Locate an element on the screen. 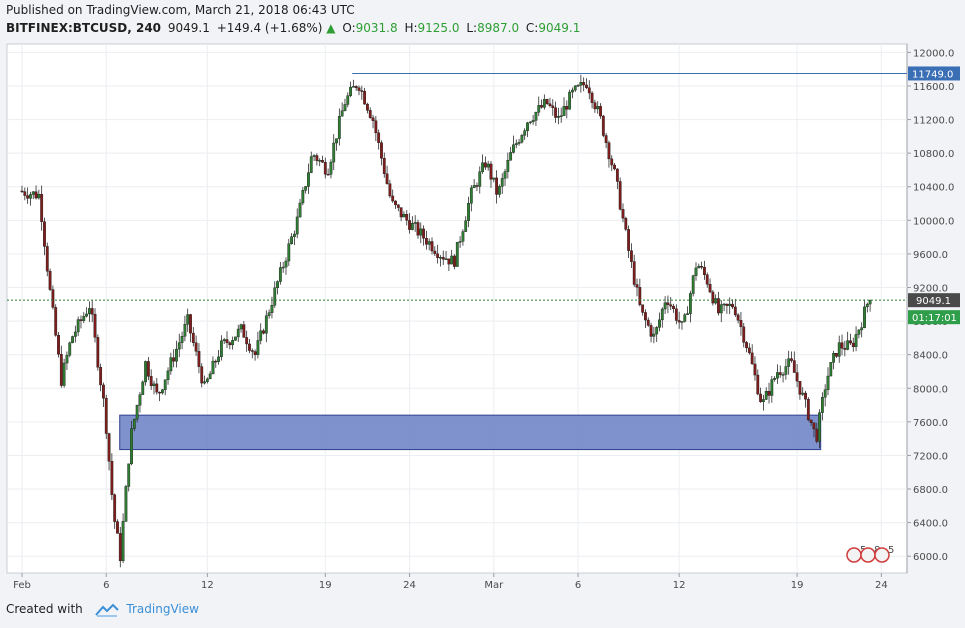 The width and height of the screenshot is (965, 628). time-tick-label: 19 is located at coordinates (325, 585).